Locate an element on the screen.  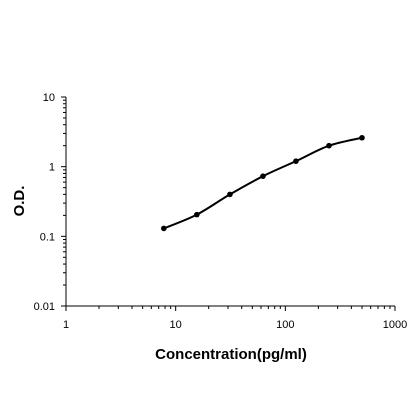
y-tick-label: 10 is located at coordinates (49, 98).